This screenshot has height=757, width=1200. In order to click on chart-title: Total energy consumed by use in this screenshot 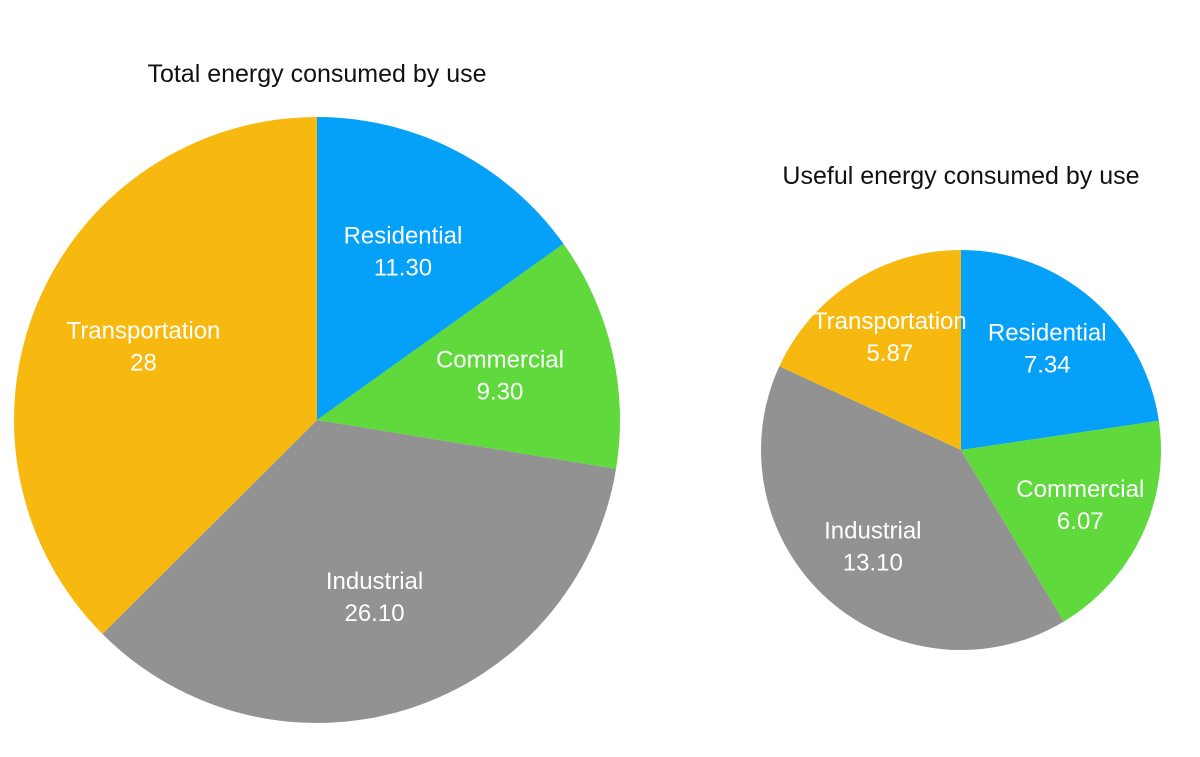, I will do `click(317, 74)`.